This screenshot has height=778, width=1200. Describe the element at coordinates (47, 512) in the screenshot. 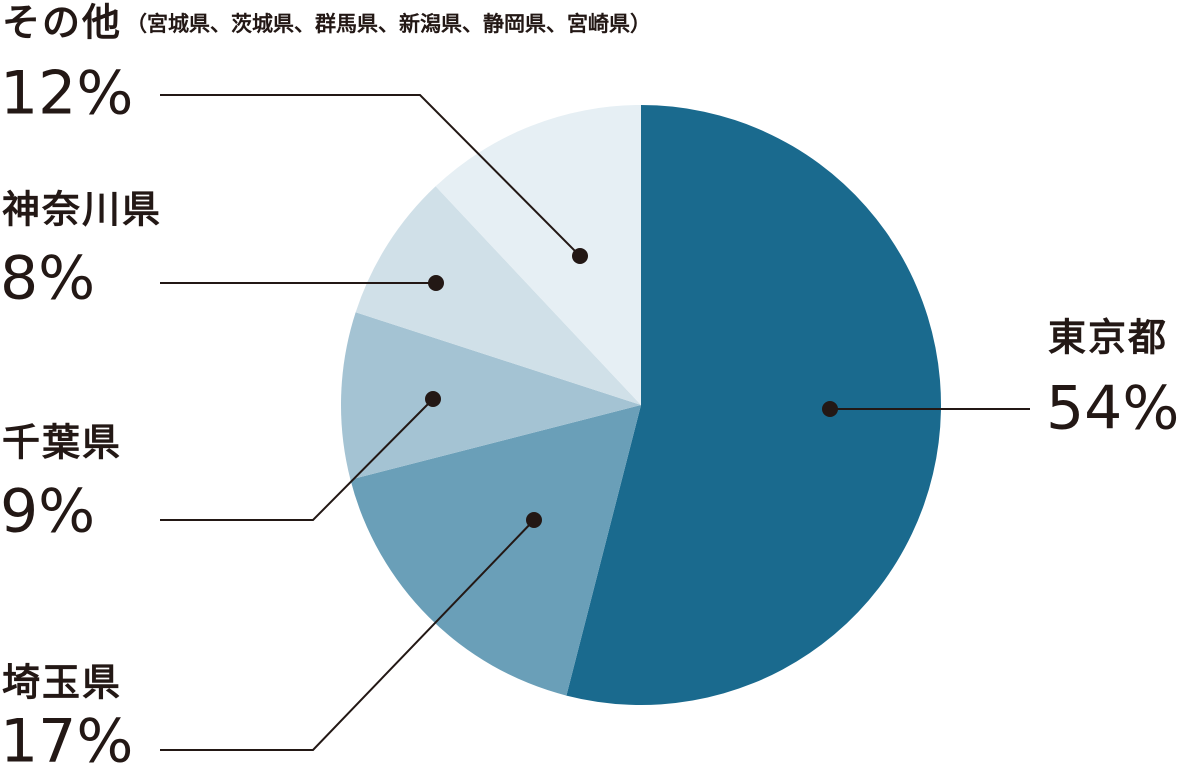

I see `slice-percent: 9%` at that location.